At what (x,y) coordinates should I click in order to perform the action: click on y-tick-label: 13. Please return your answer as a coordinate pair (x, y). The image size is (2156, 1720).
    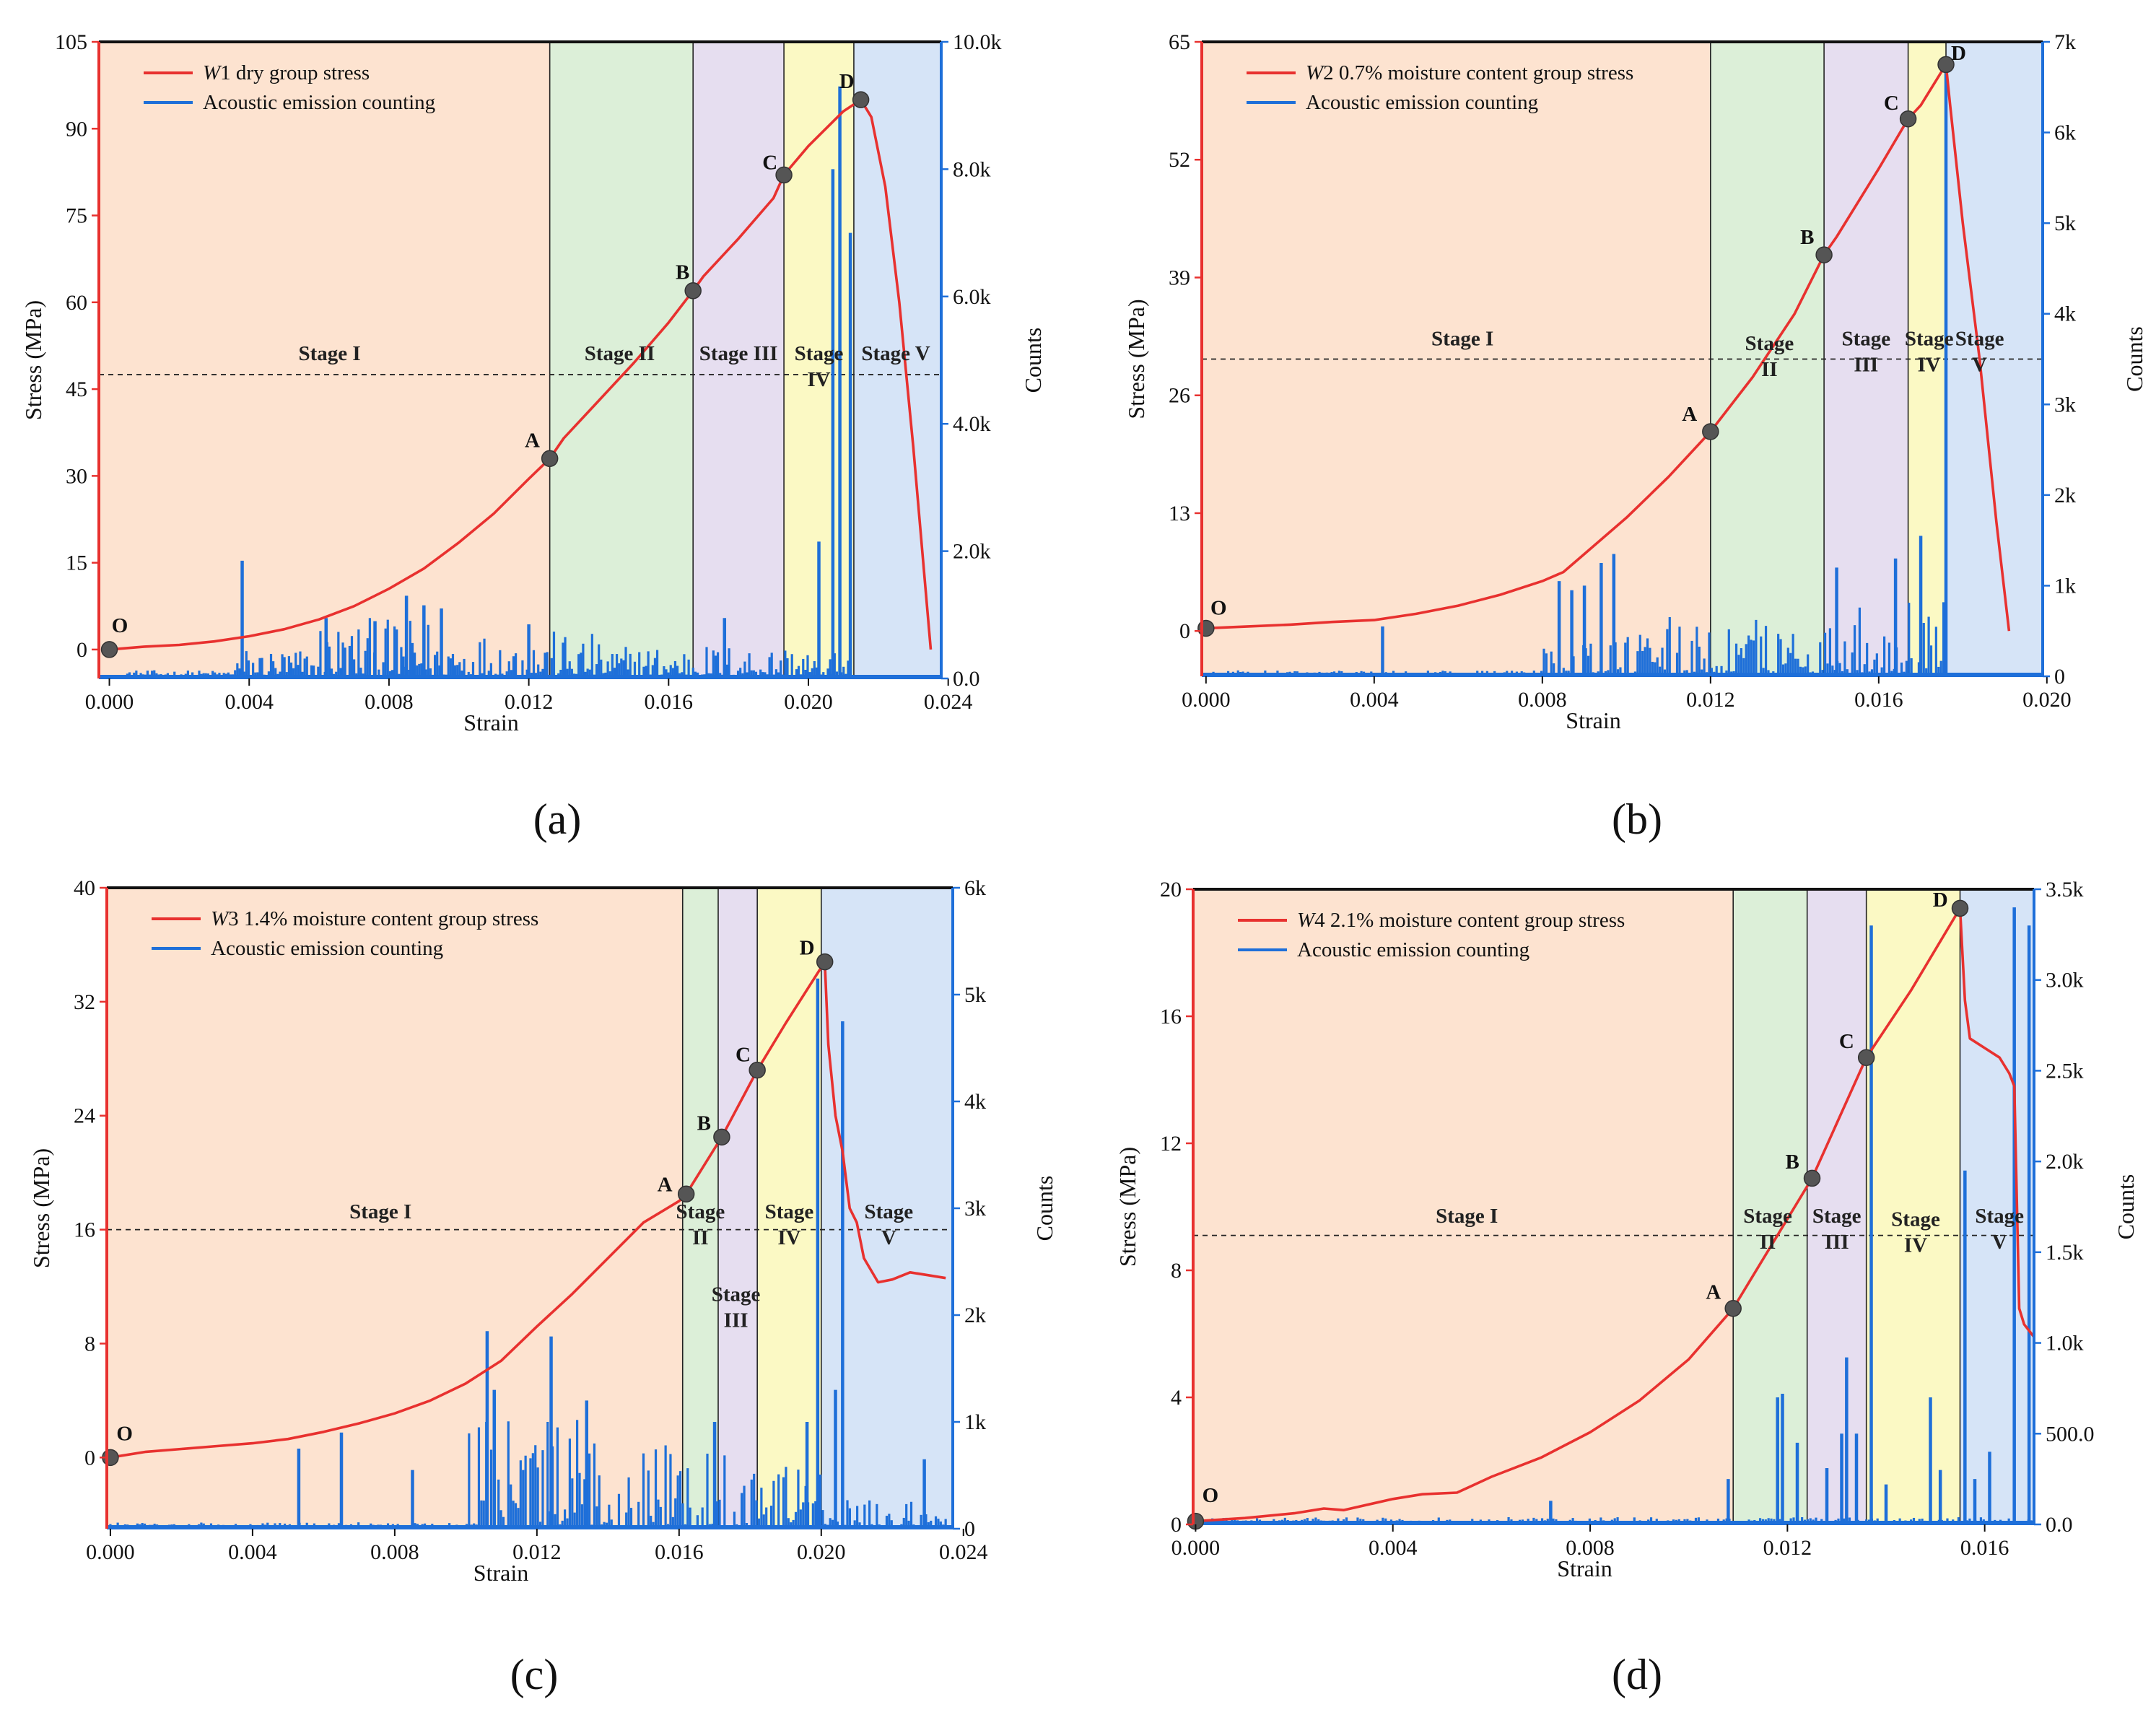
    Looking at the image, I should click on (1179, 513).